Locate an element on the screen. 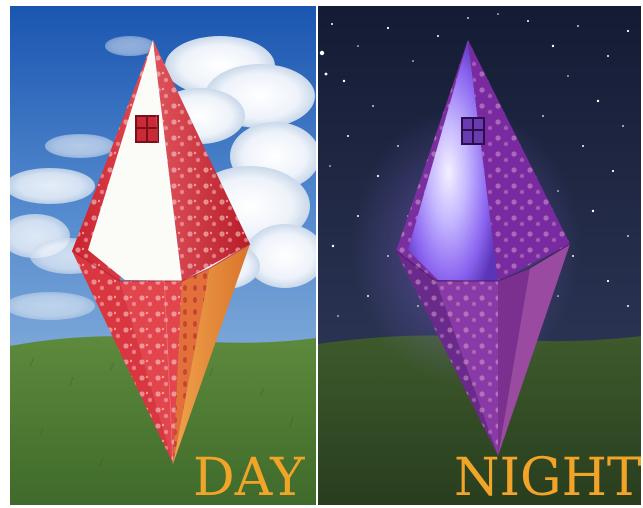  night-caption: NIGHT is located at coordinates (548, 478).